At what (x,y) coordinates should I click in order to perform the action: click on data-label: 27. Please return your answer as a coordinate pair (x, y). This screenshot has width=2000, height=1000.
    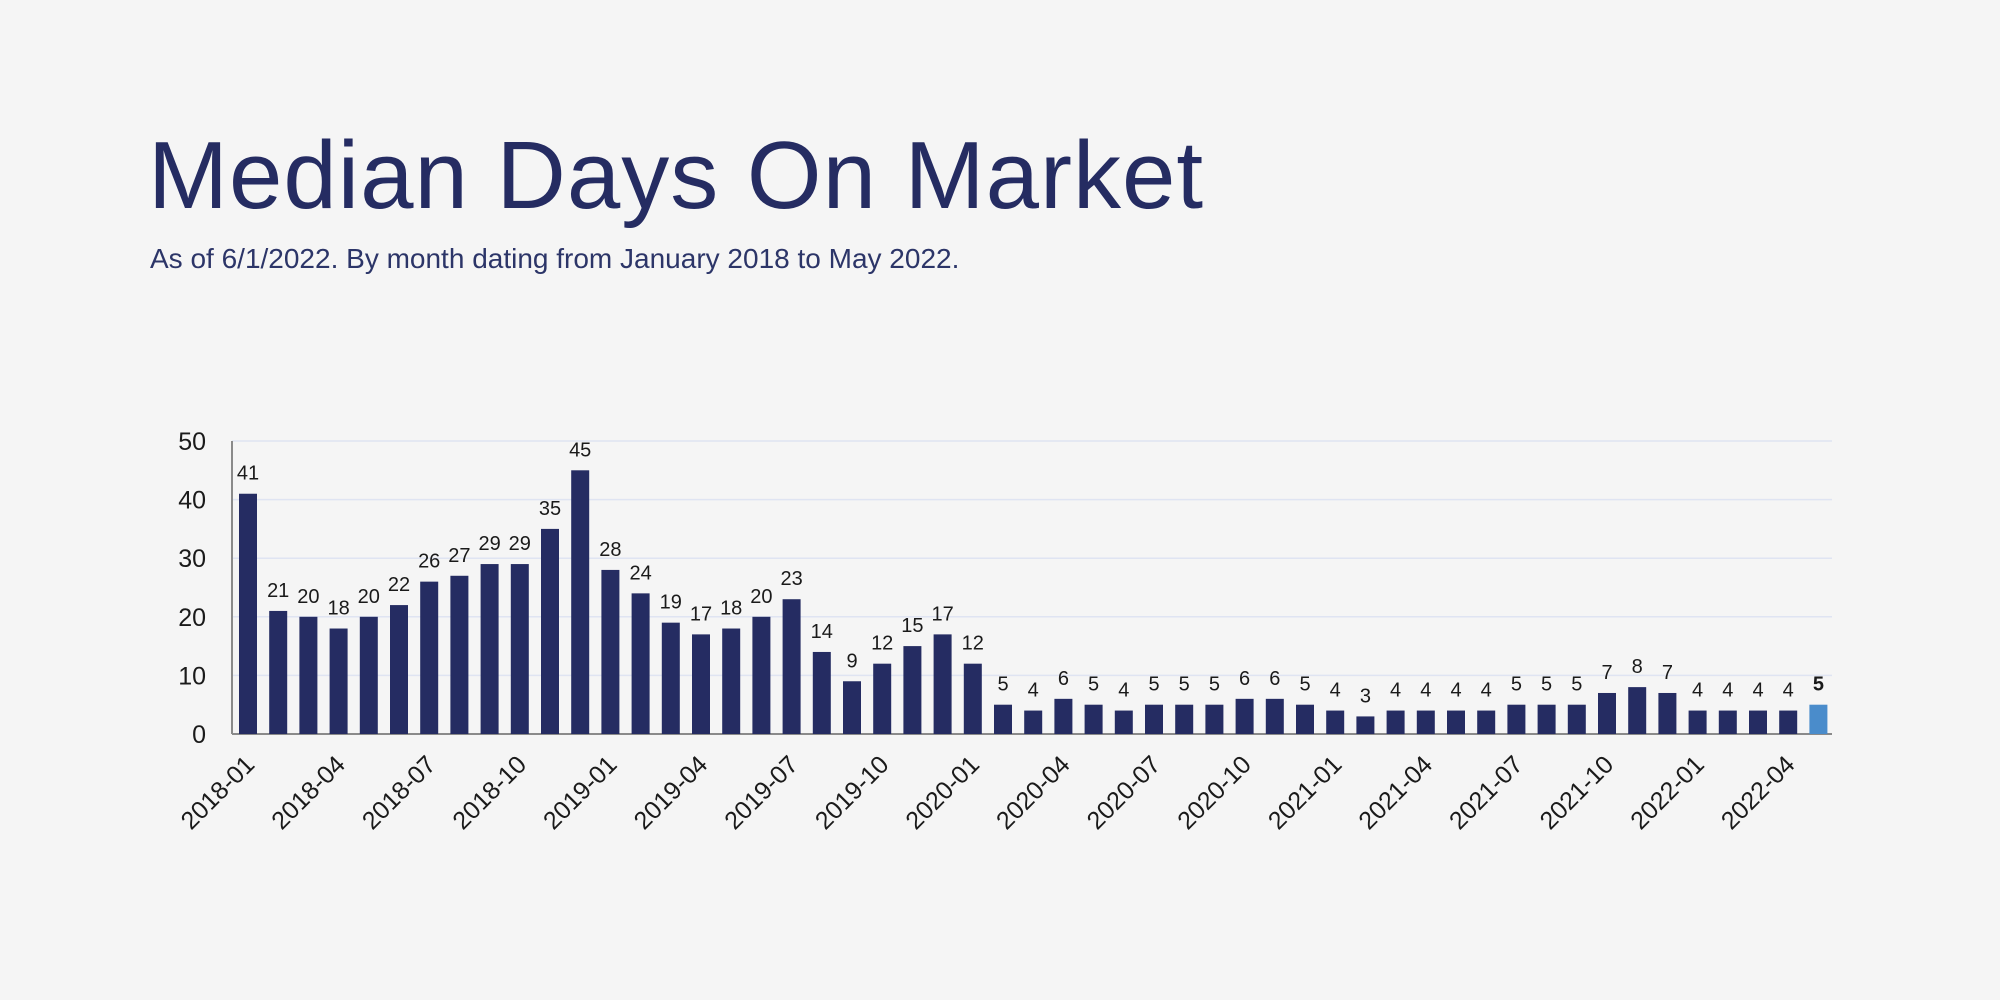
    Looking at the image, I should click on (459, 556).